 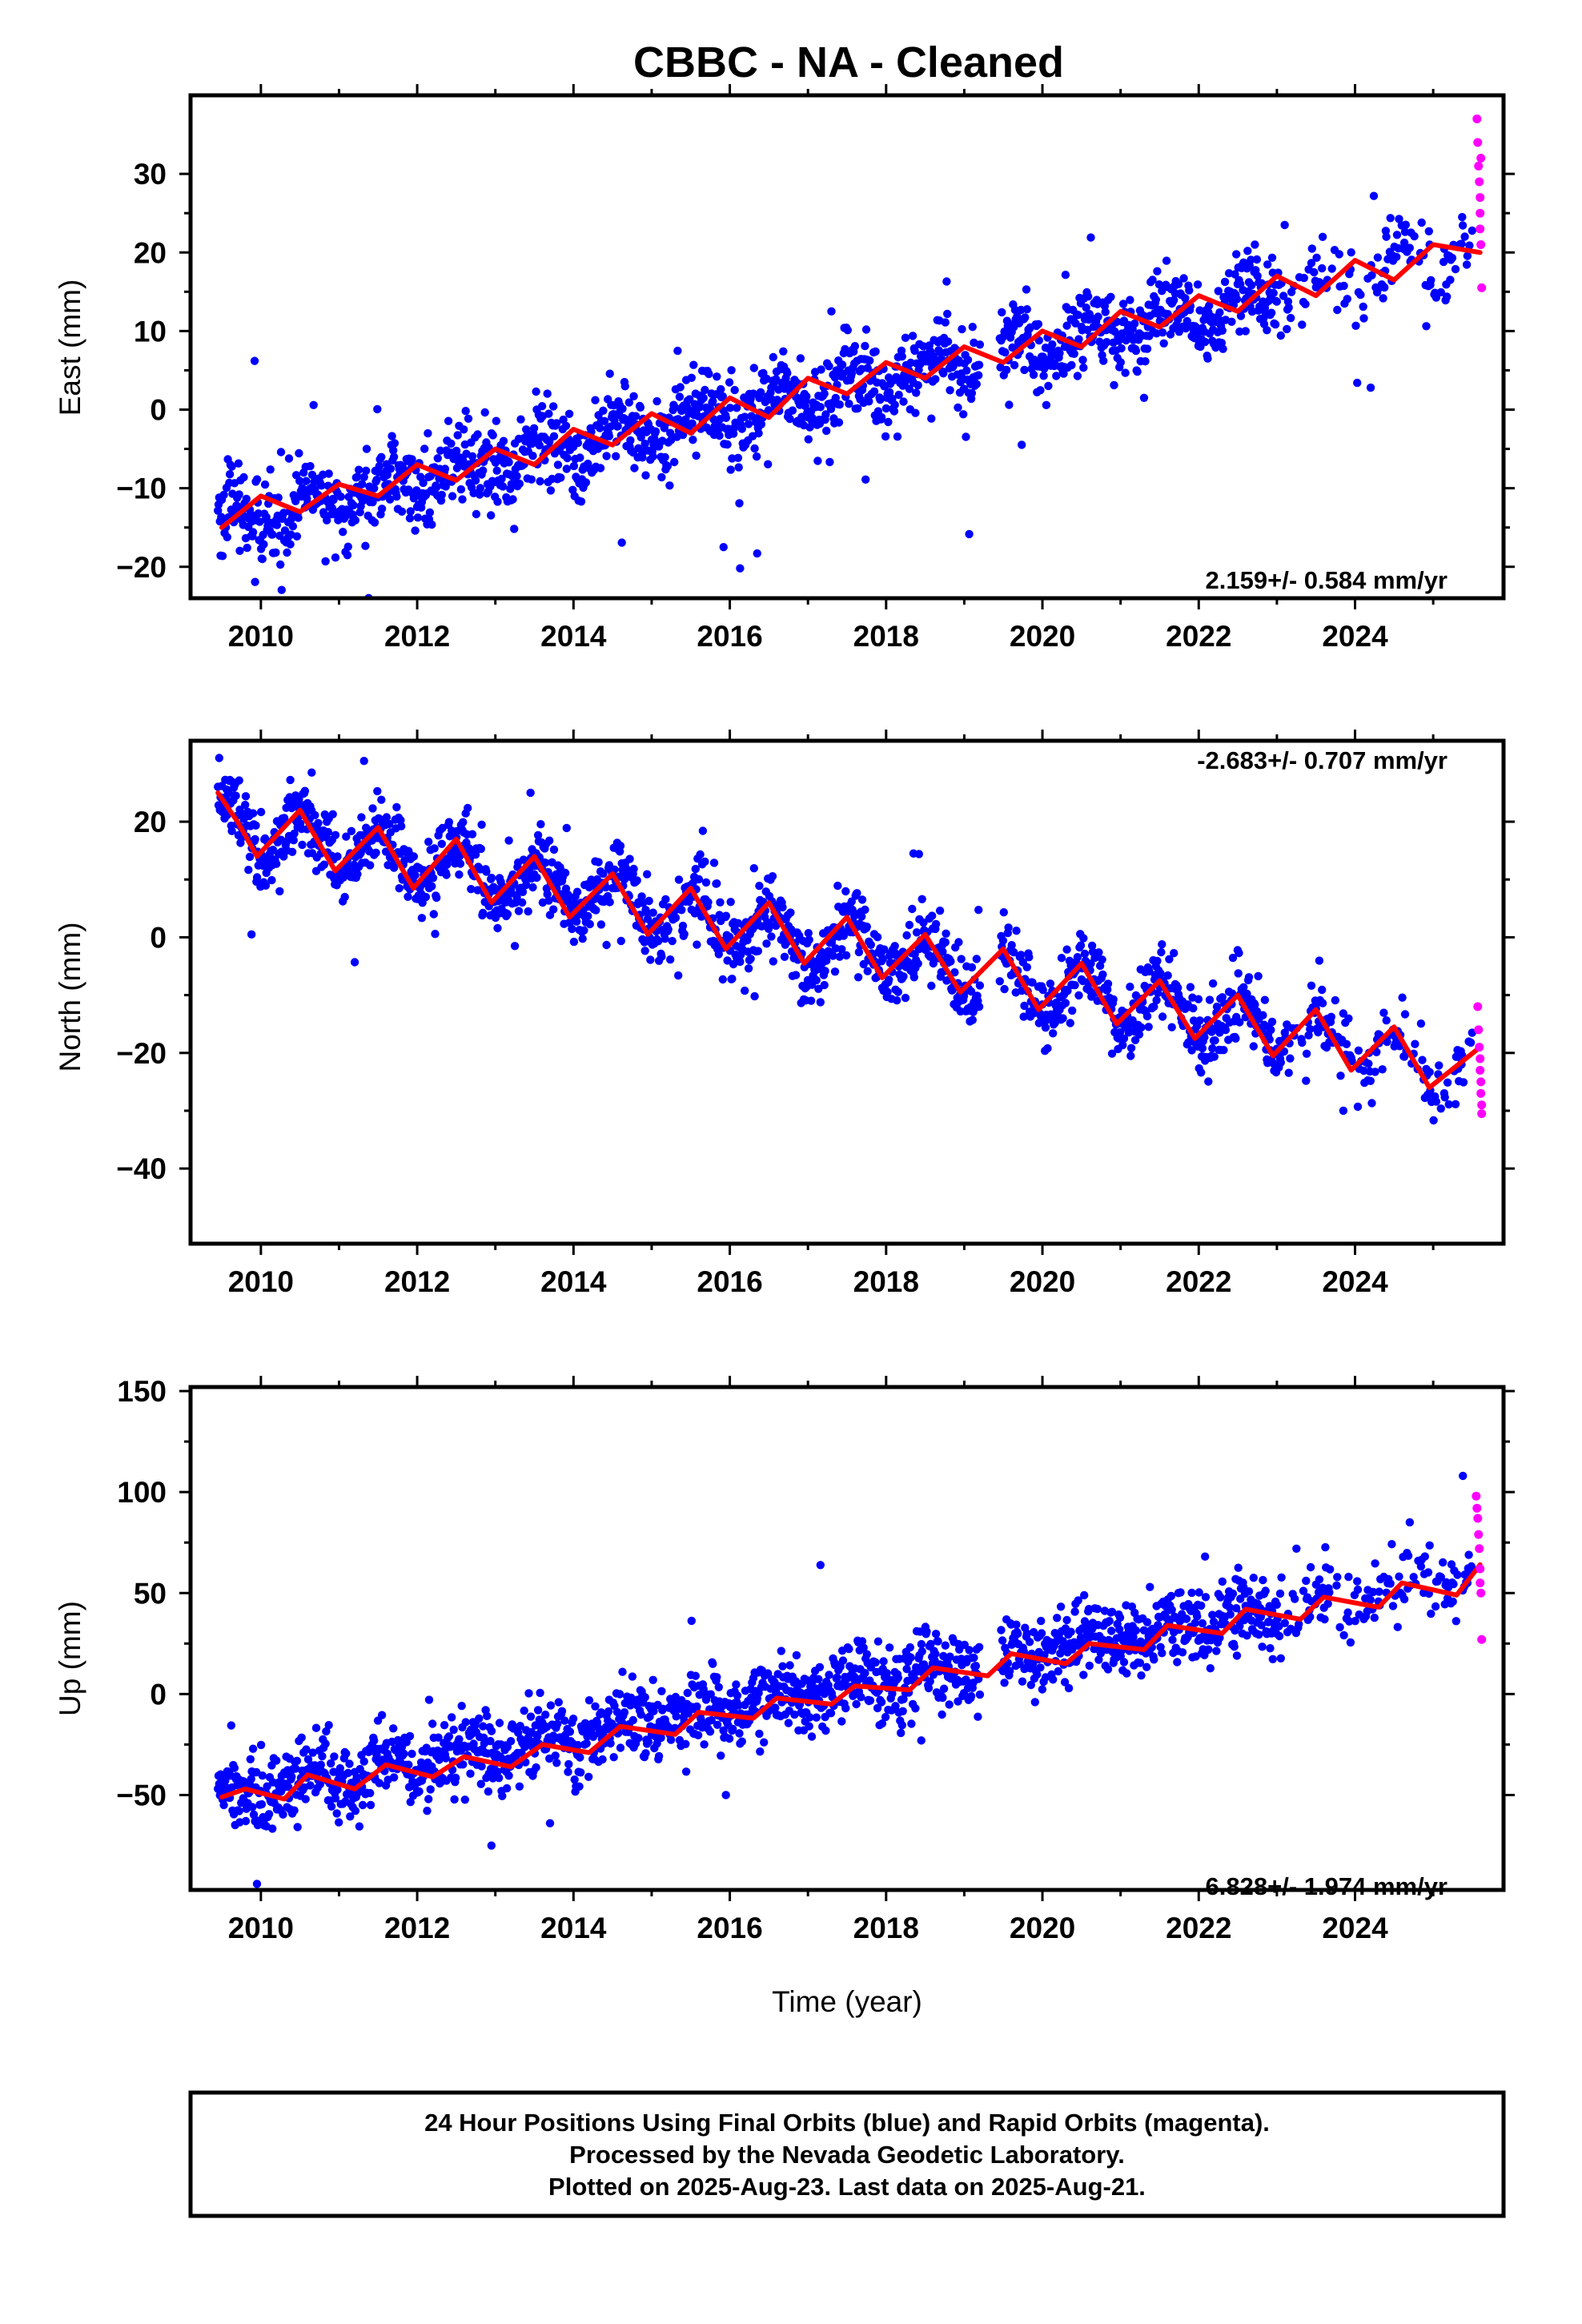 I want to click on y-tick-label: 10, so click(x=151, y=331).